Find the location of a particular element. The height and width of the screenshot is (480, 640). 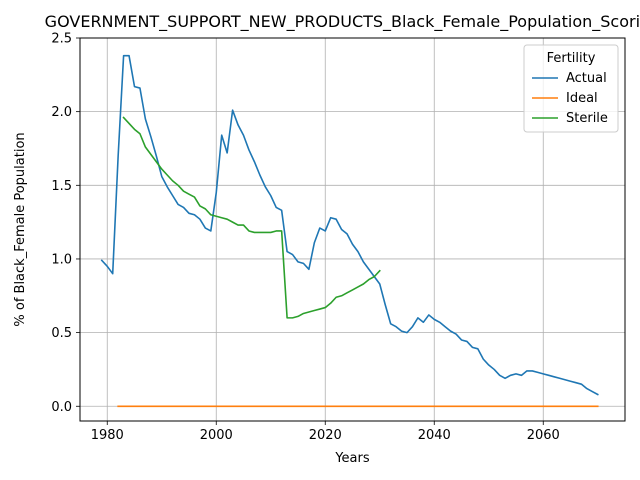

y-tick-label: 1.0 is located at coordinates (61, 259).